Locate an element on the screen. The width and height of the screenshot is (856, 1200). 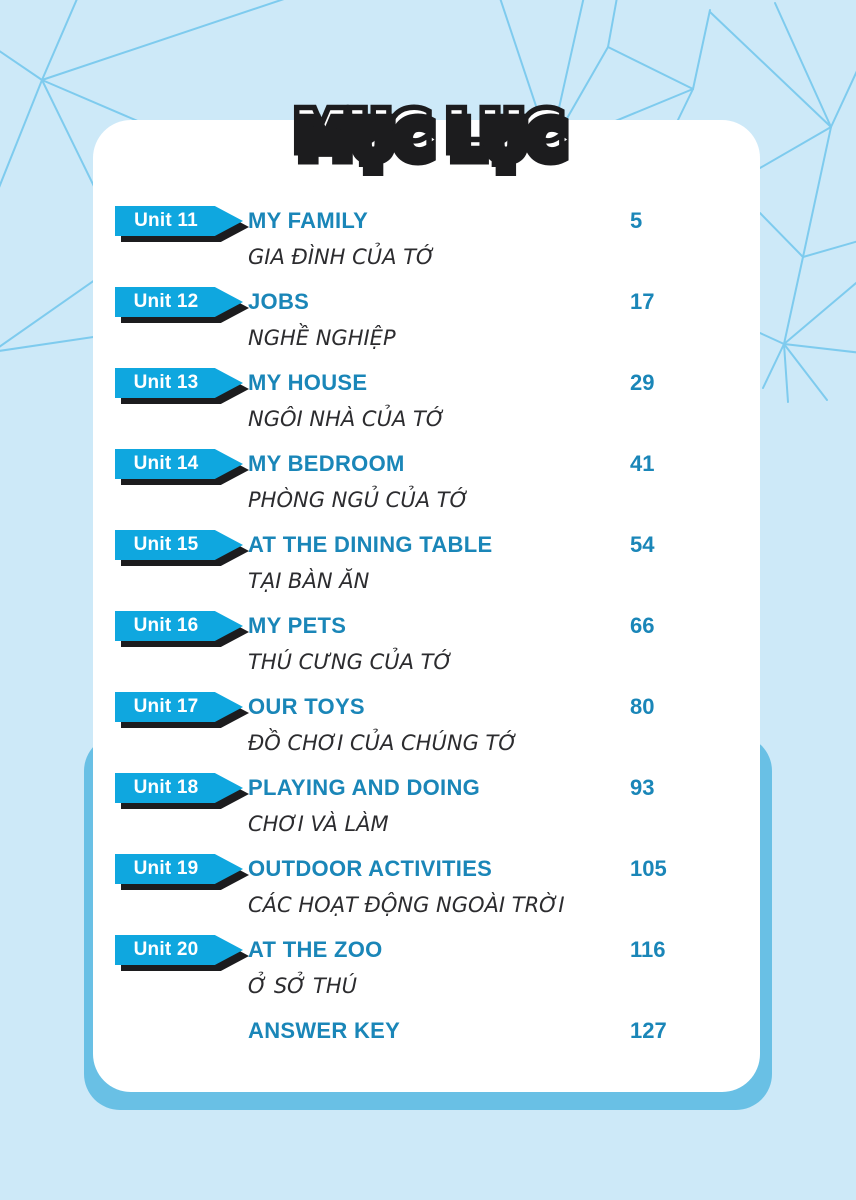
page-number: 116 is located at coordinates (648, 949).